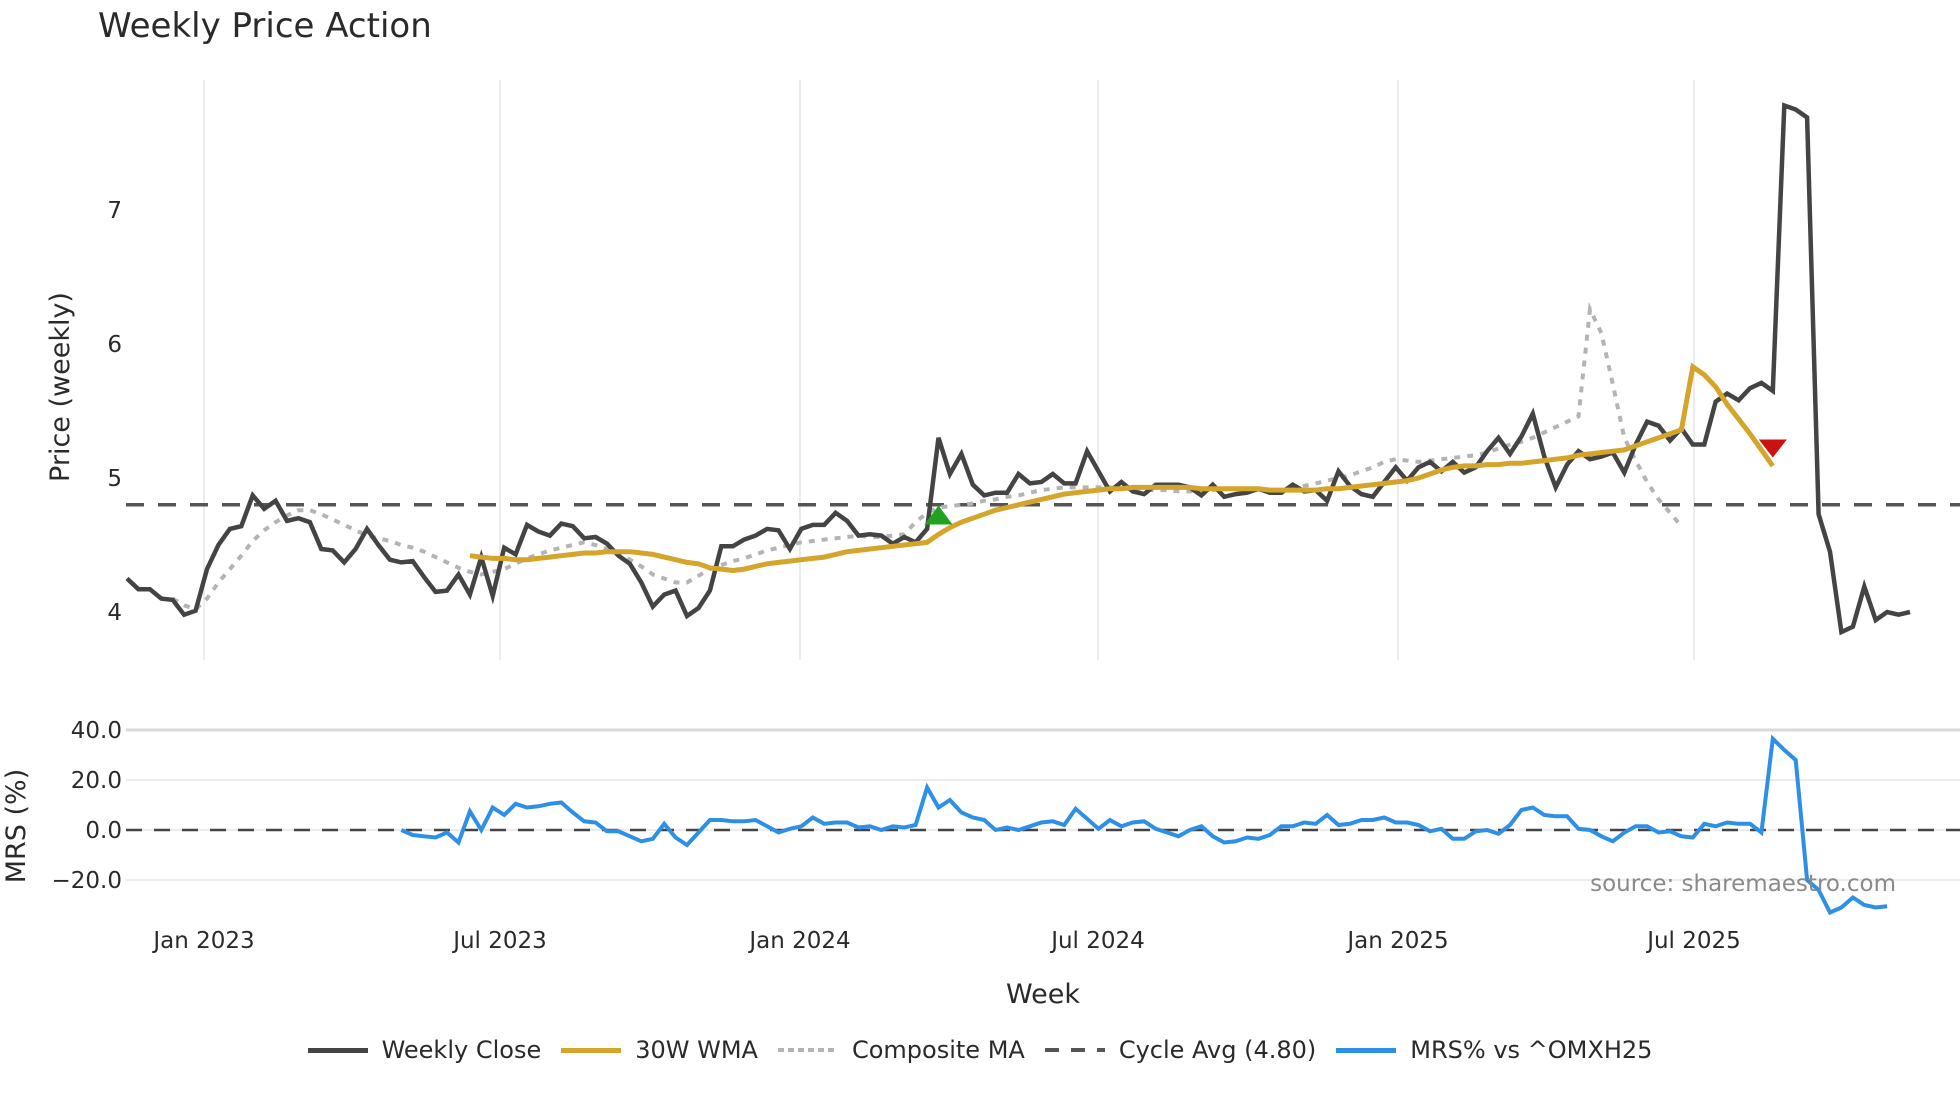 Image resolution: width=1960 pixels, height=1102 pixels. What do you see at coordinates (1693, 941) in the screenshot?
I see `x-tick: Jul 2025` at bounding box center [1693, 941].